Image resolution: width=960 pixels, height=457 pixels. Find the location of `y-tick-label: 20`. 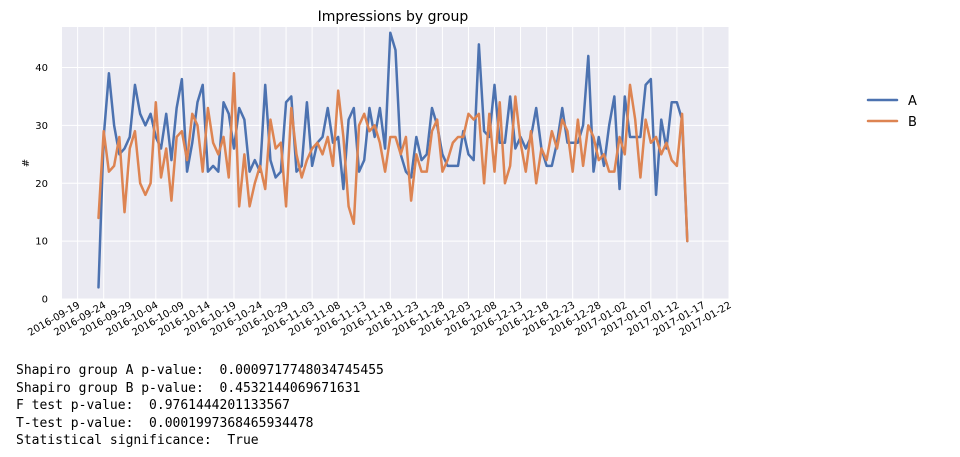

y-tick-label: 20 is located at coordinates (41, 184).